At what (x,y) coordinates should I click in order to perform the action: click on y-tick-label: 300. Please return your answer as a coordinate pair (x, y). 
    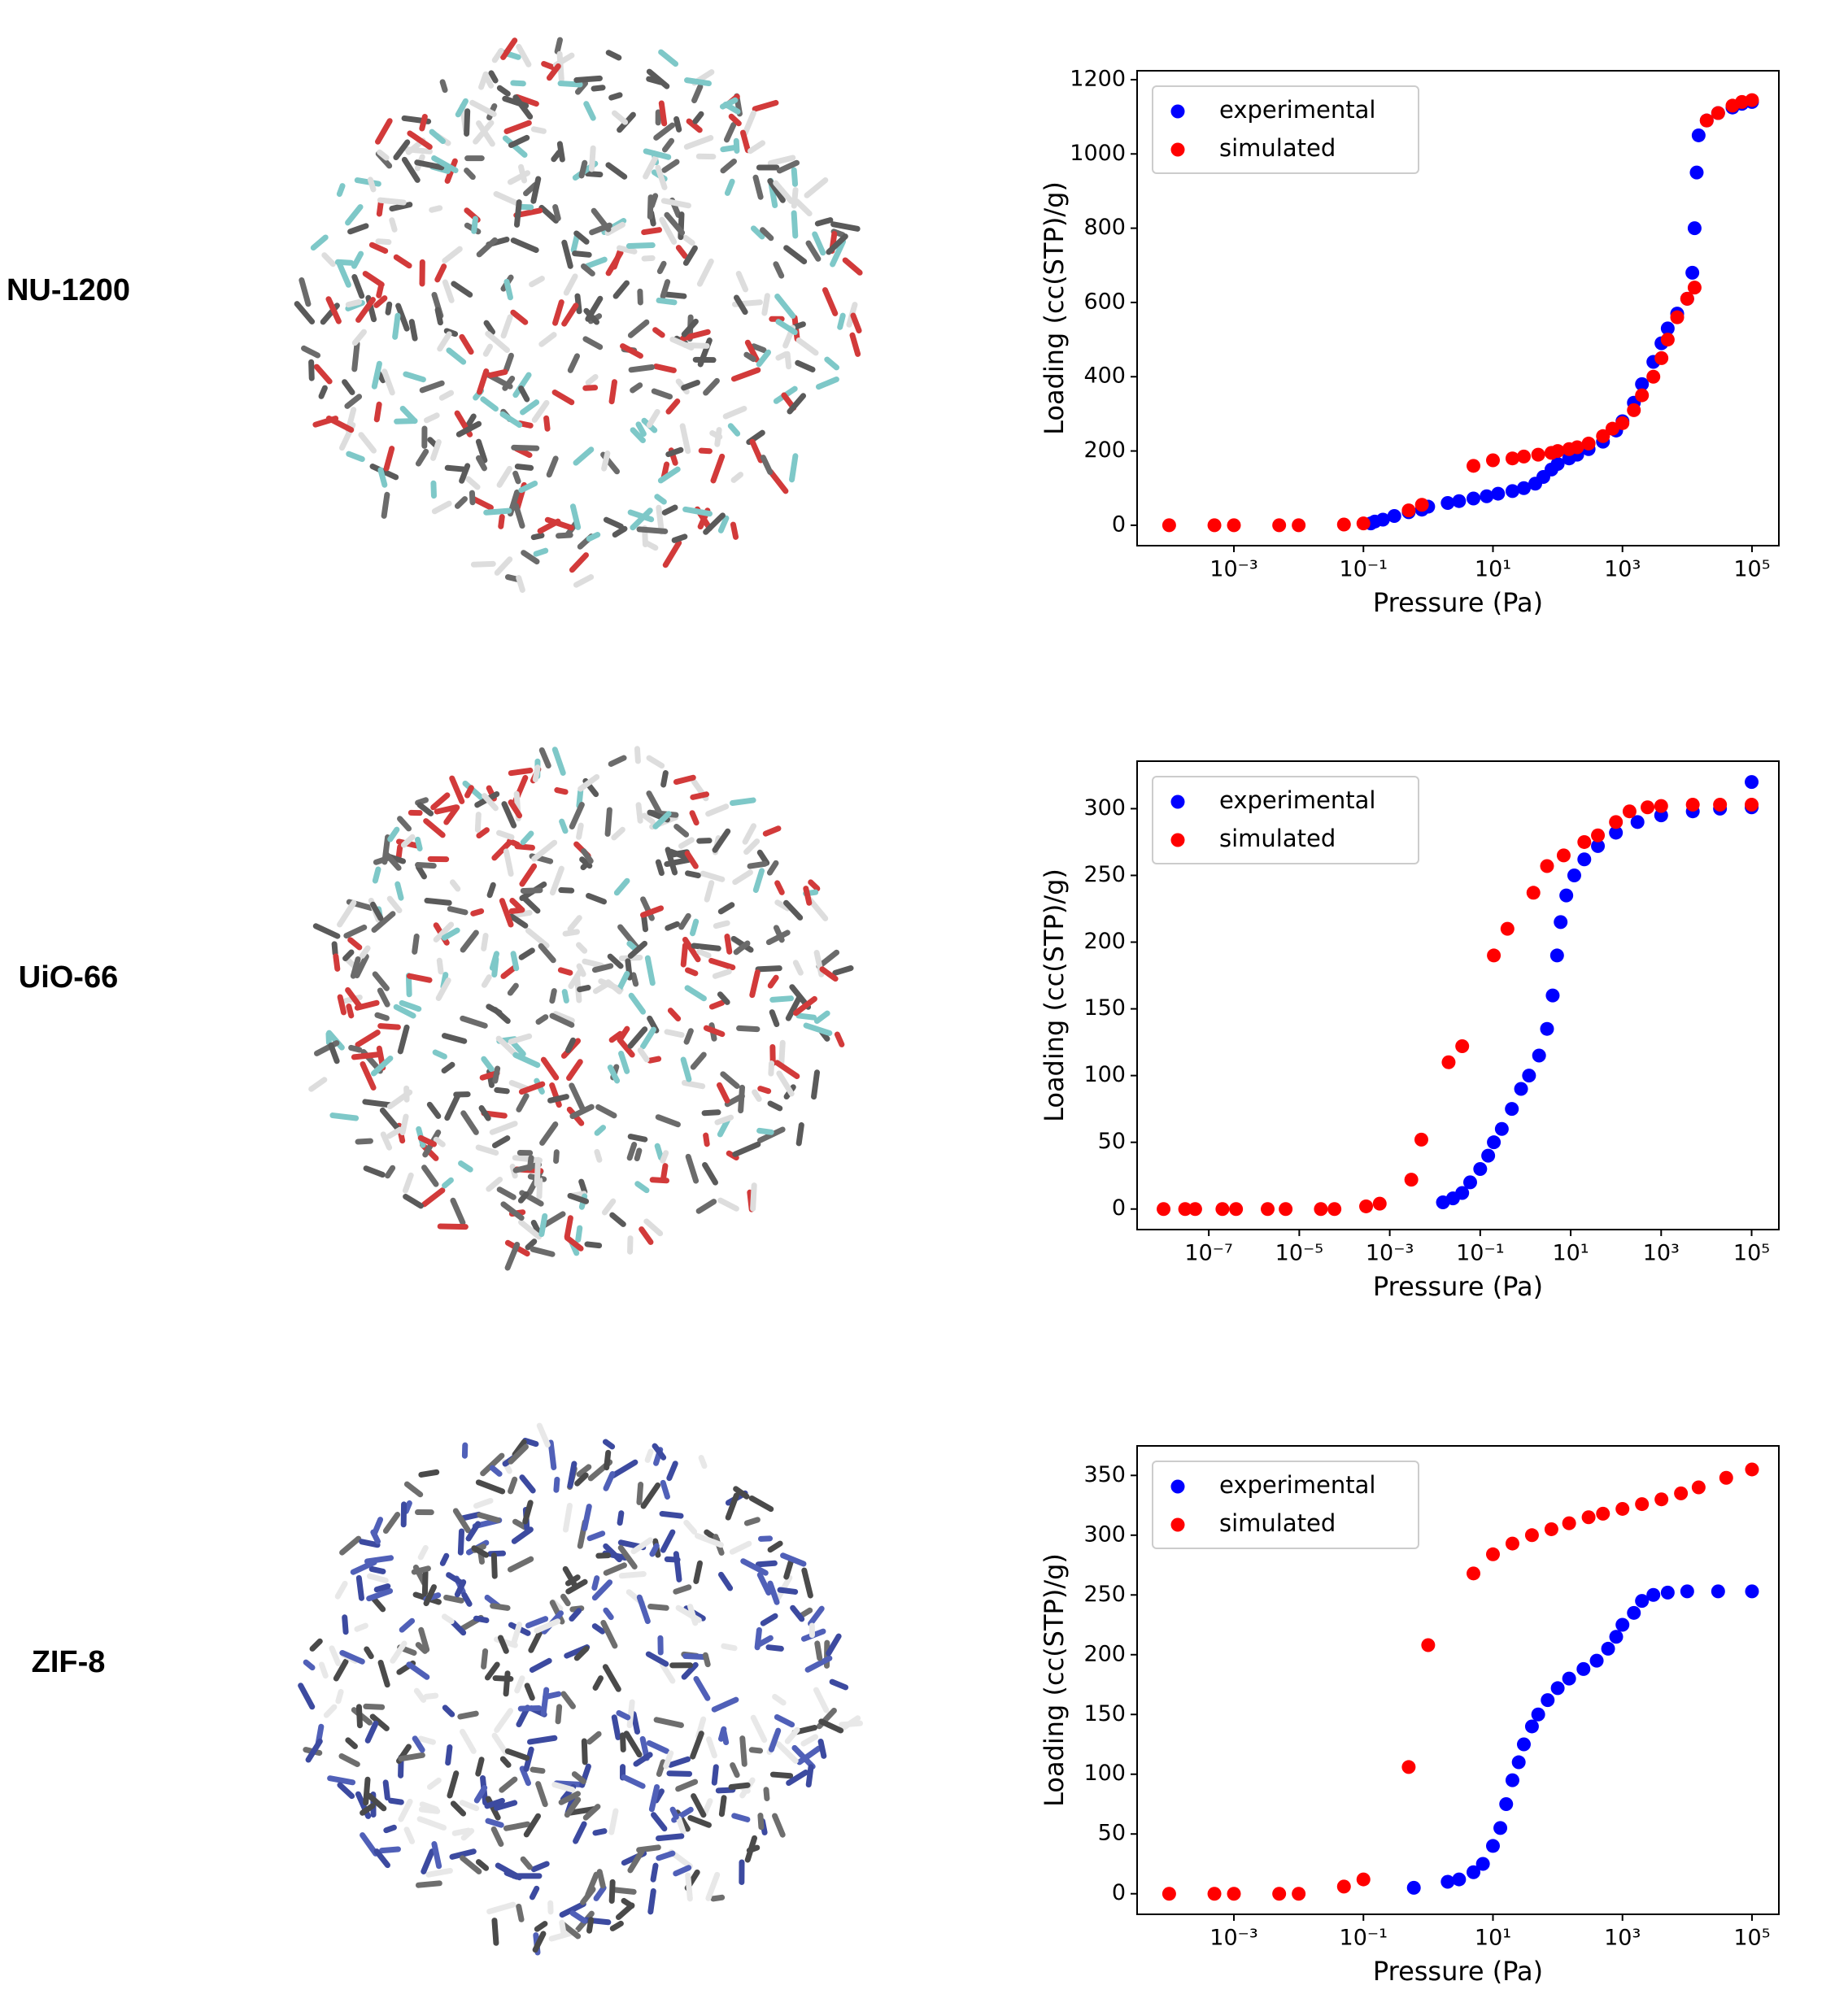
    Looking at the image, I should click on (1104, 808).